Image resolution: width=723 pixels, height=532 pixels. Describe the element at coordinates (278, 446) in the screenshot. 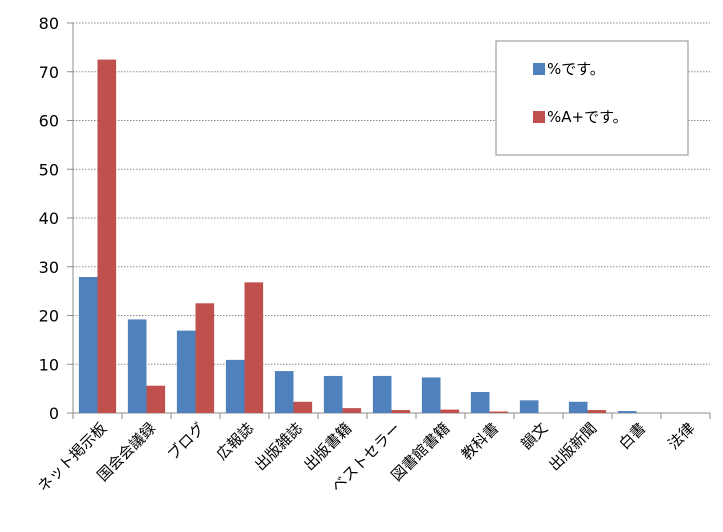

I see `x-tick-label: 出版雑誌` at that location.